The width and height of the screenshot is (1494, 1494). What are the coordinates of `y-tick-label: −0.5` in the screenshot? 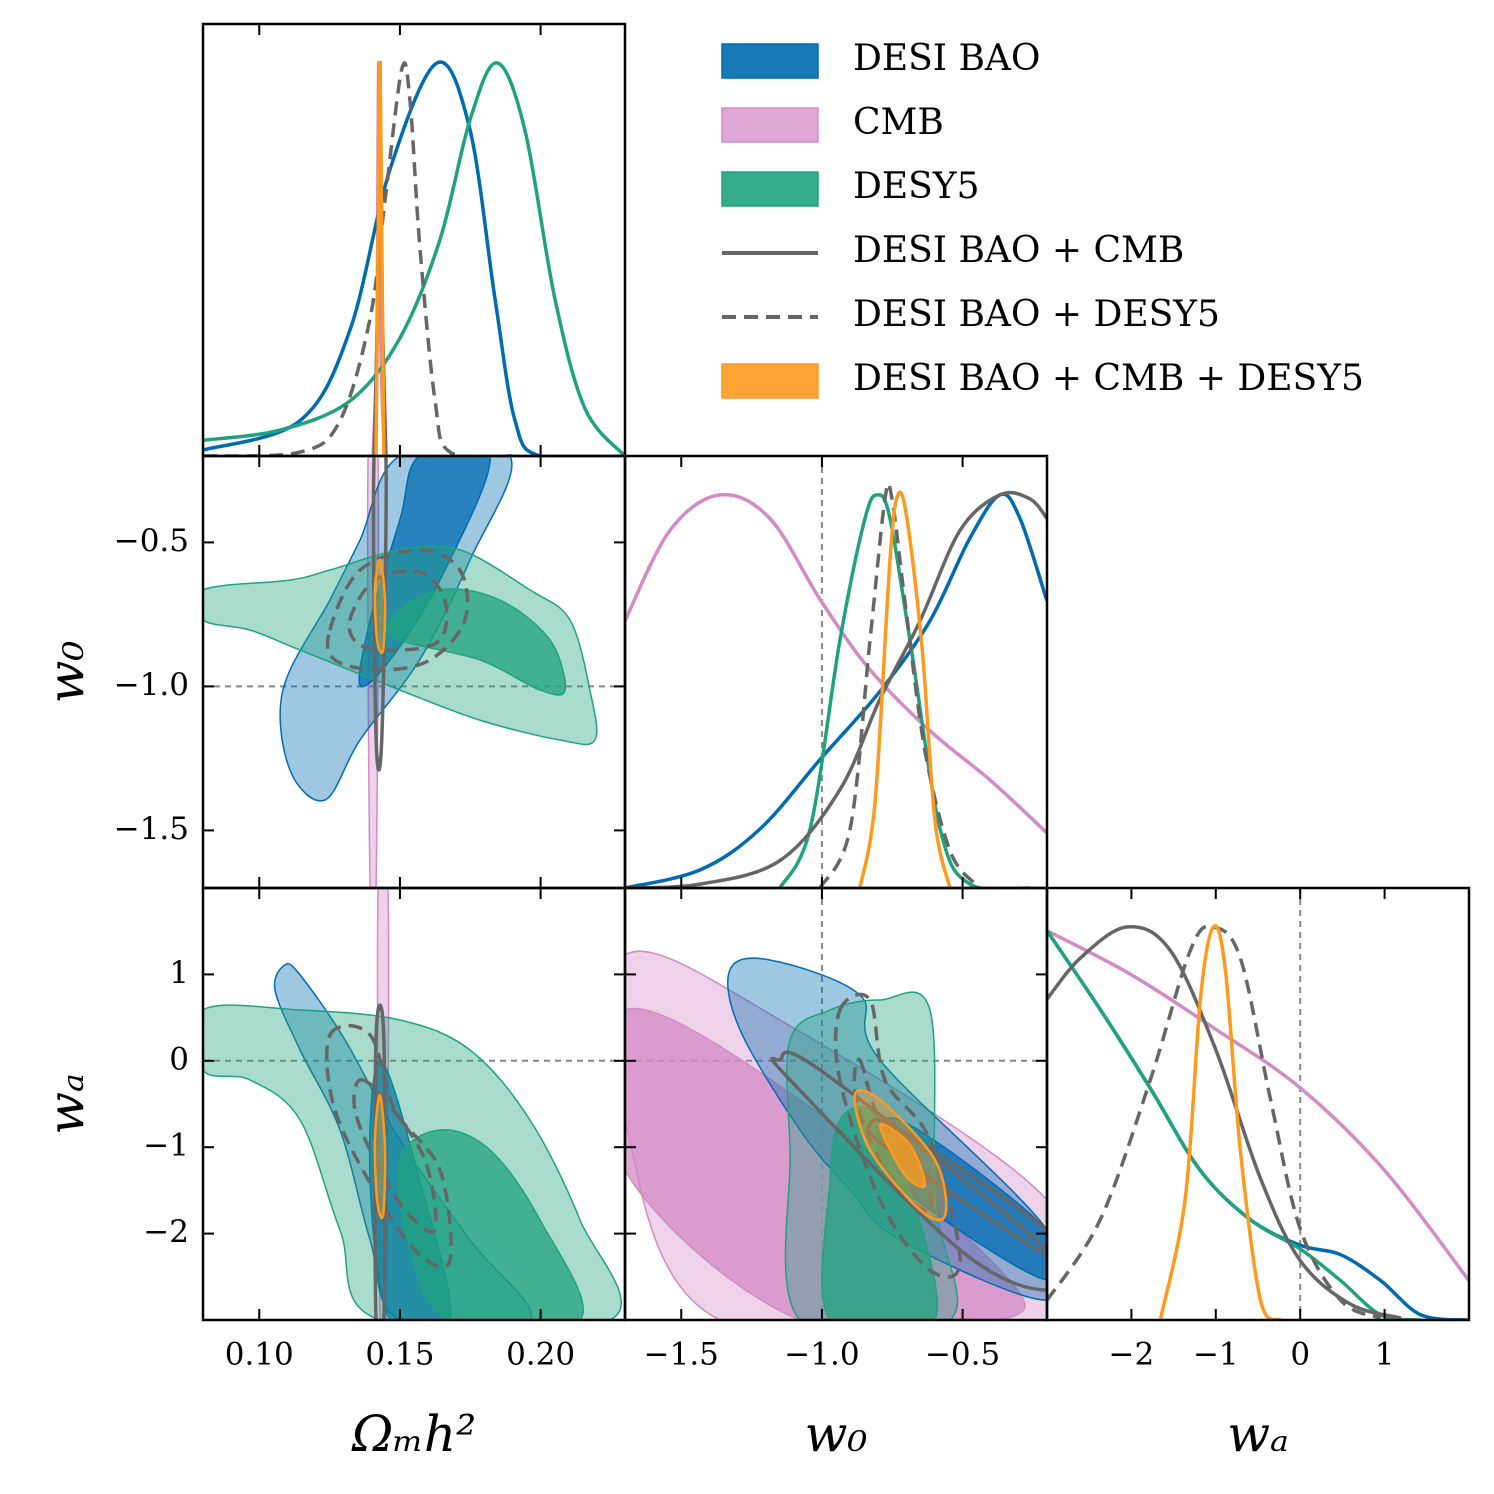 It's located at (151, 541).